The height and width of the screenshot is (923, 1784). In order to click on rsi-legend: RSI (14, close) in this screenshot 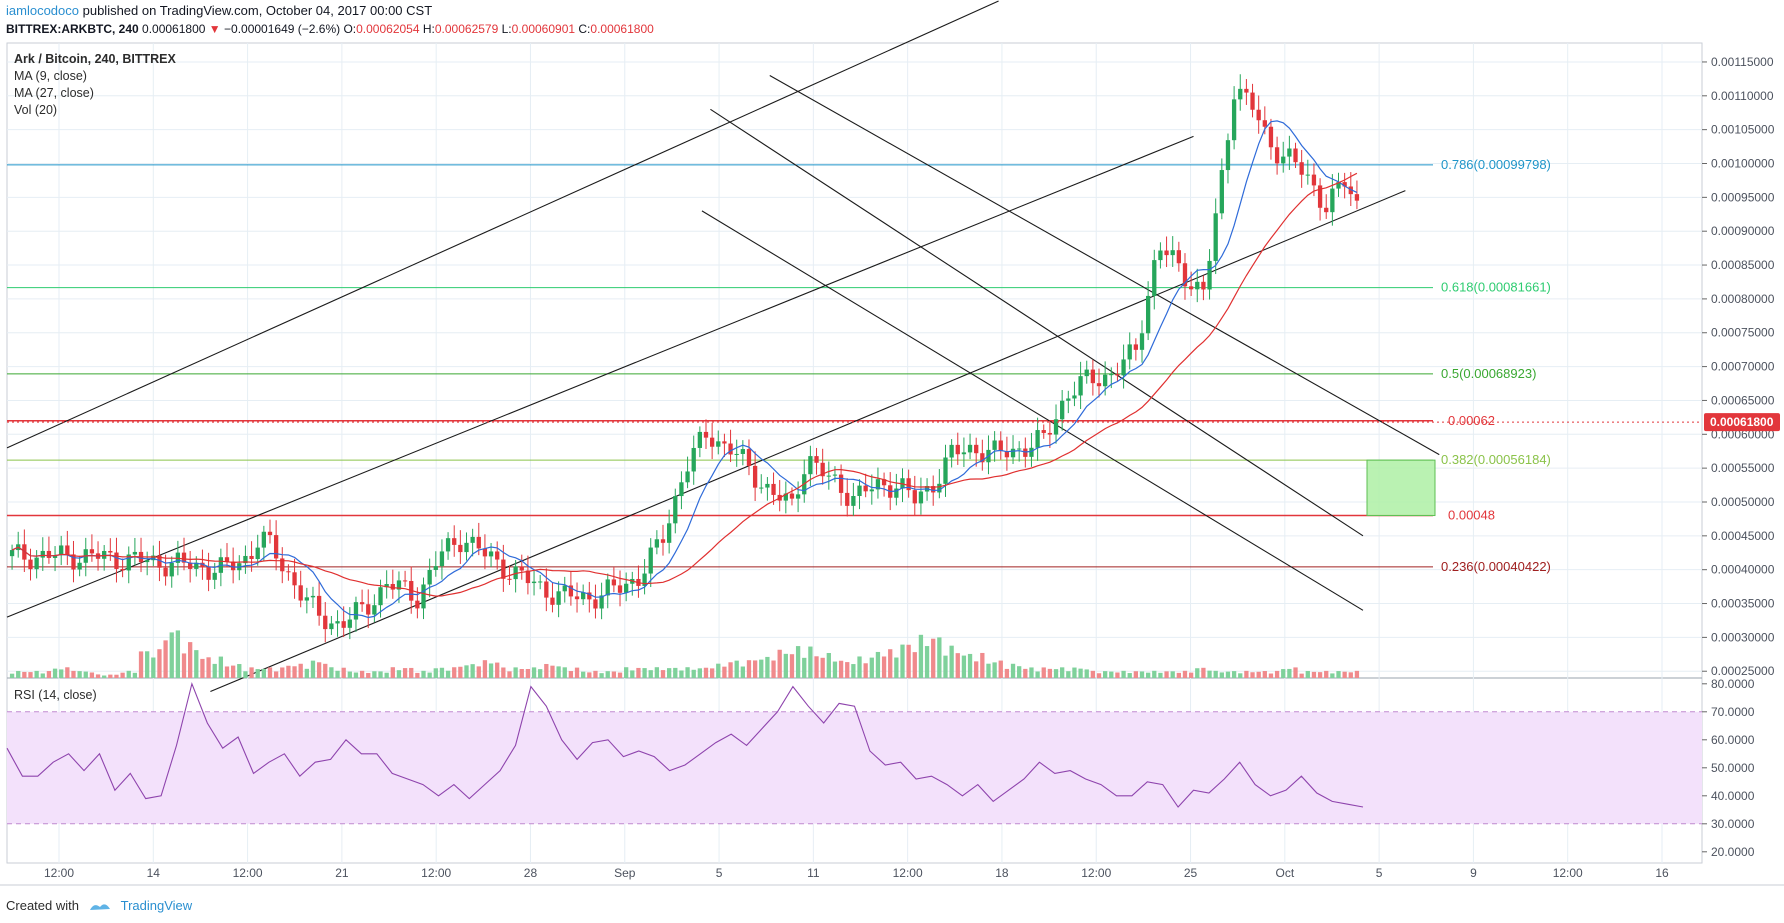, I will do `click(55, 695)`.